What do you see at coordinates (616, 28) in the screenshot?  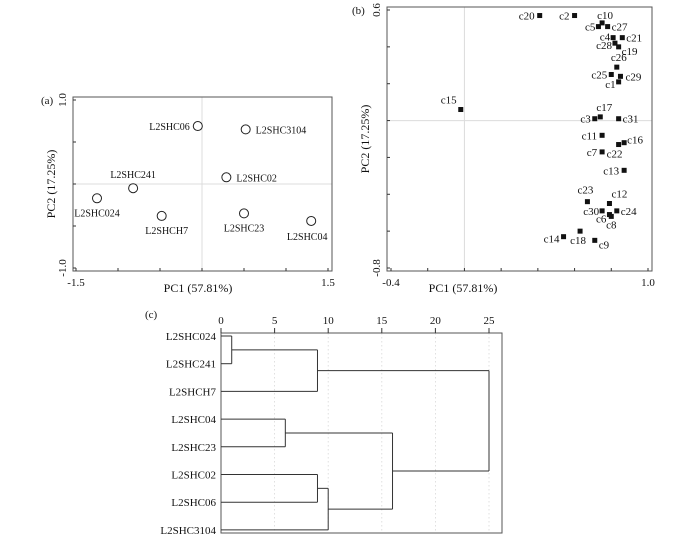 I see `b-point-c27: c27` at bounding box center [616, 28].